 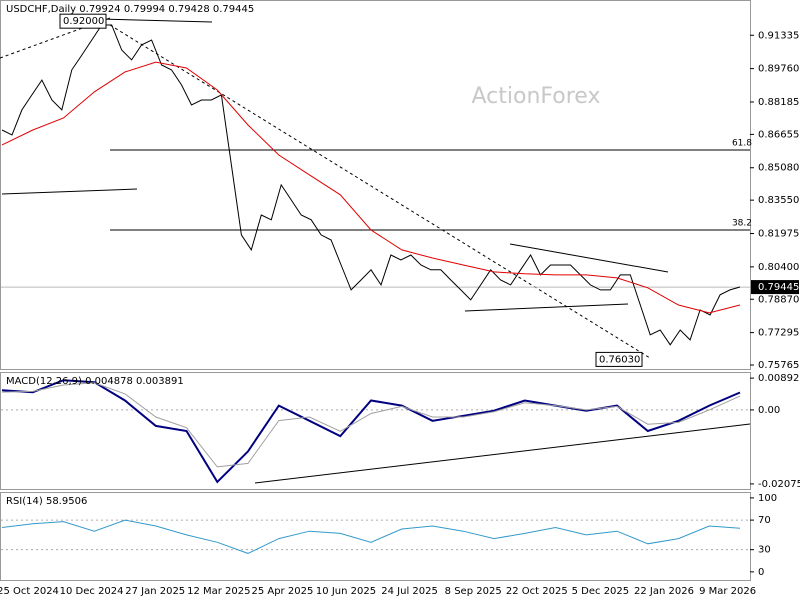 I want to click on fib-label: 38.2, so click(x=742, y=224).